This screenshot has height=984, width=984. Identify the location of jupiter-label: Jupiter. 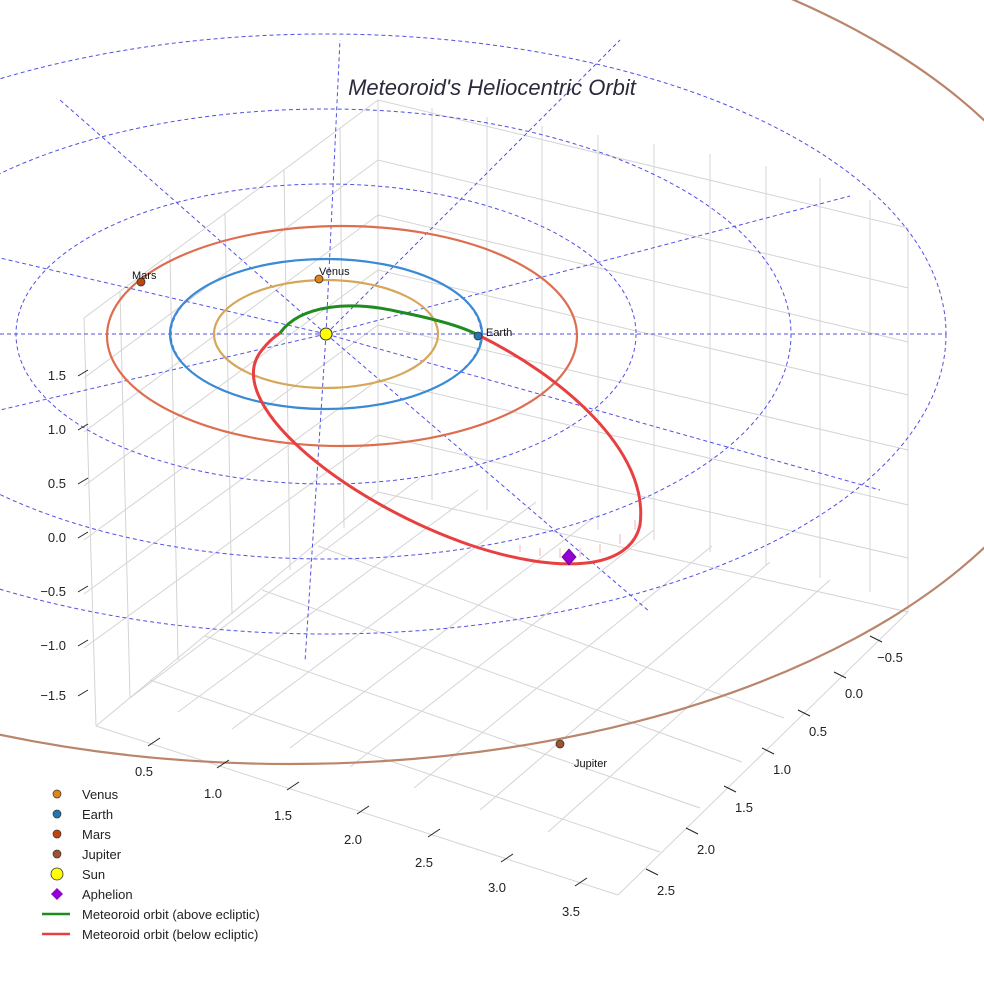
(590, 764).